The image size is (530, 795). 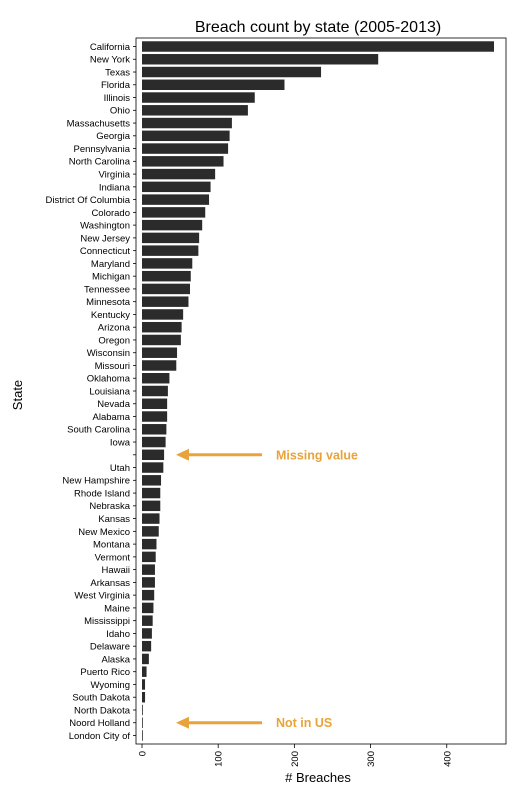 I want to click on y-tick-label: Missouri, so click(x=112, y=366).